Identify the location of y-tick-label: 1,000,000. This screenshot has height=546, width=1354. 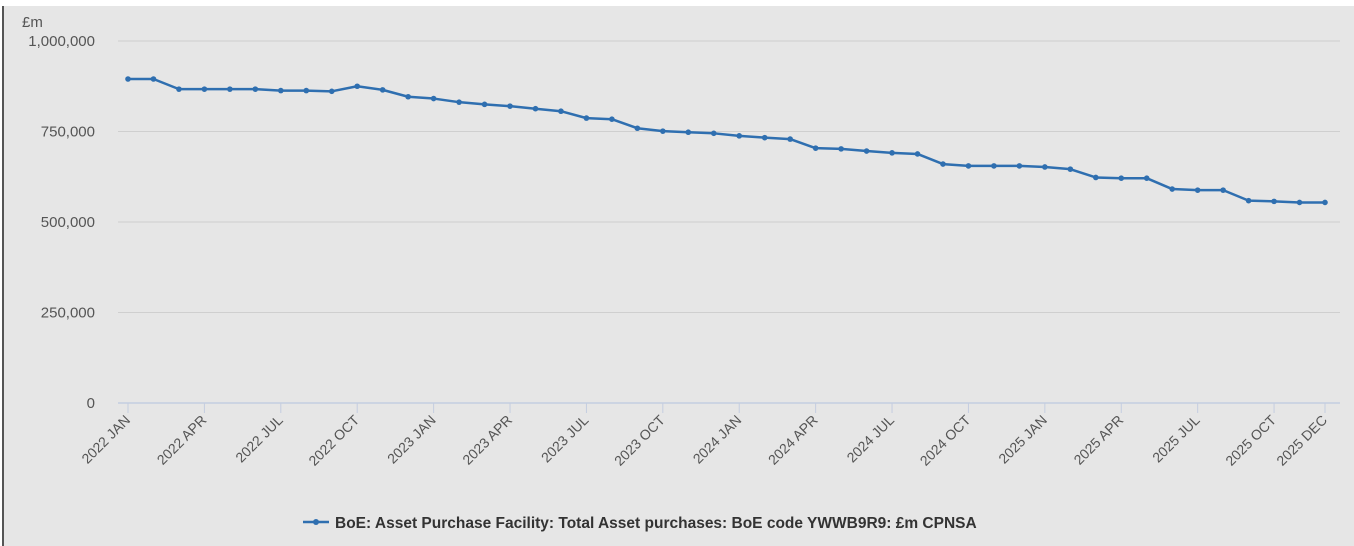
(61, 41).